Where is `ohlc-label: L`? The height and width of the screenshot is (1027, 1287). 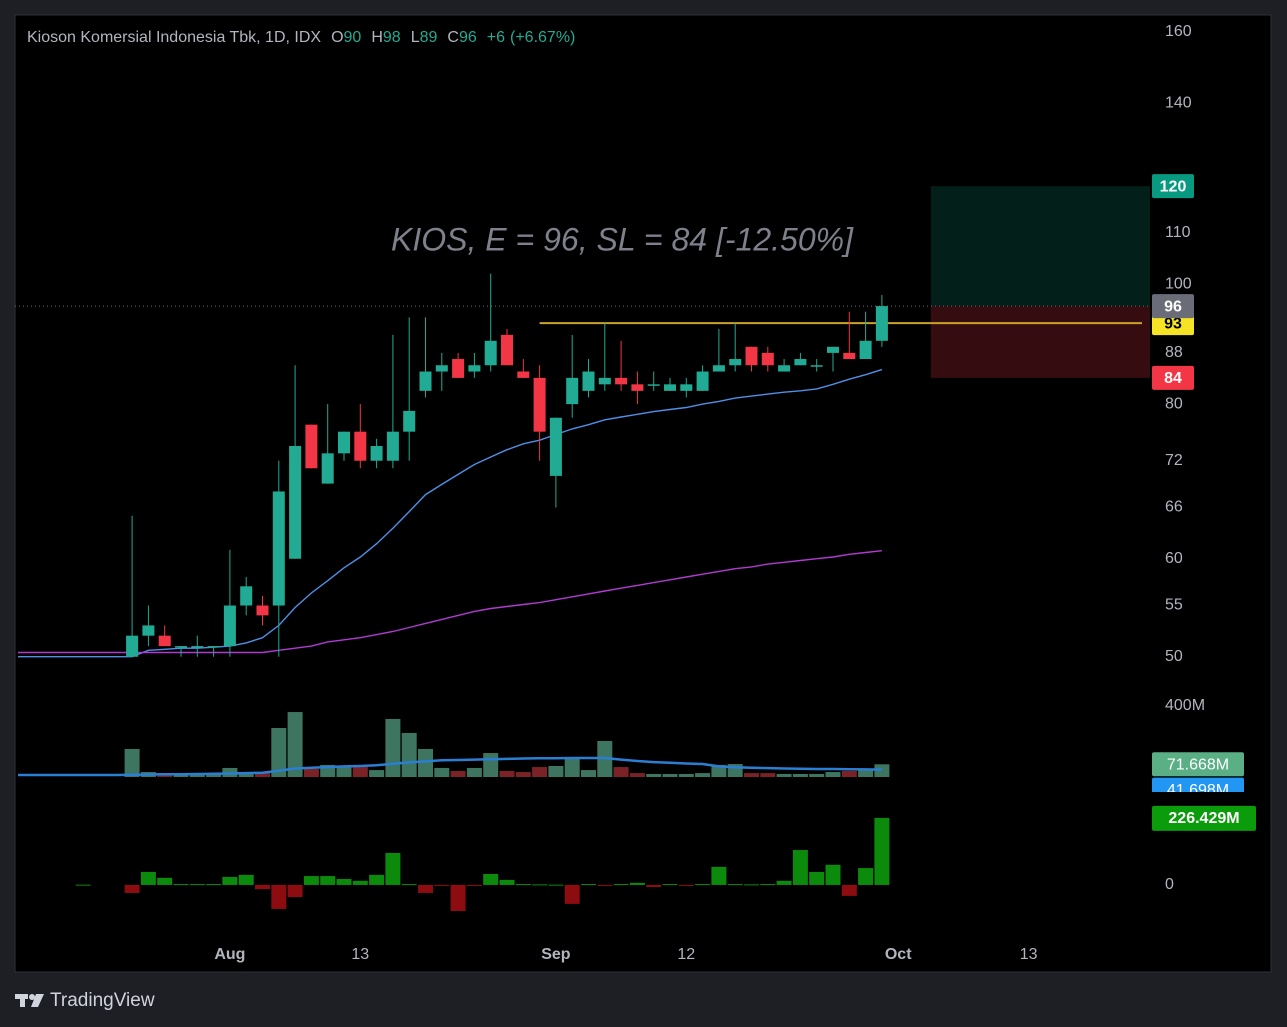
ohlc-label: L is located at coordinates (415, 37).